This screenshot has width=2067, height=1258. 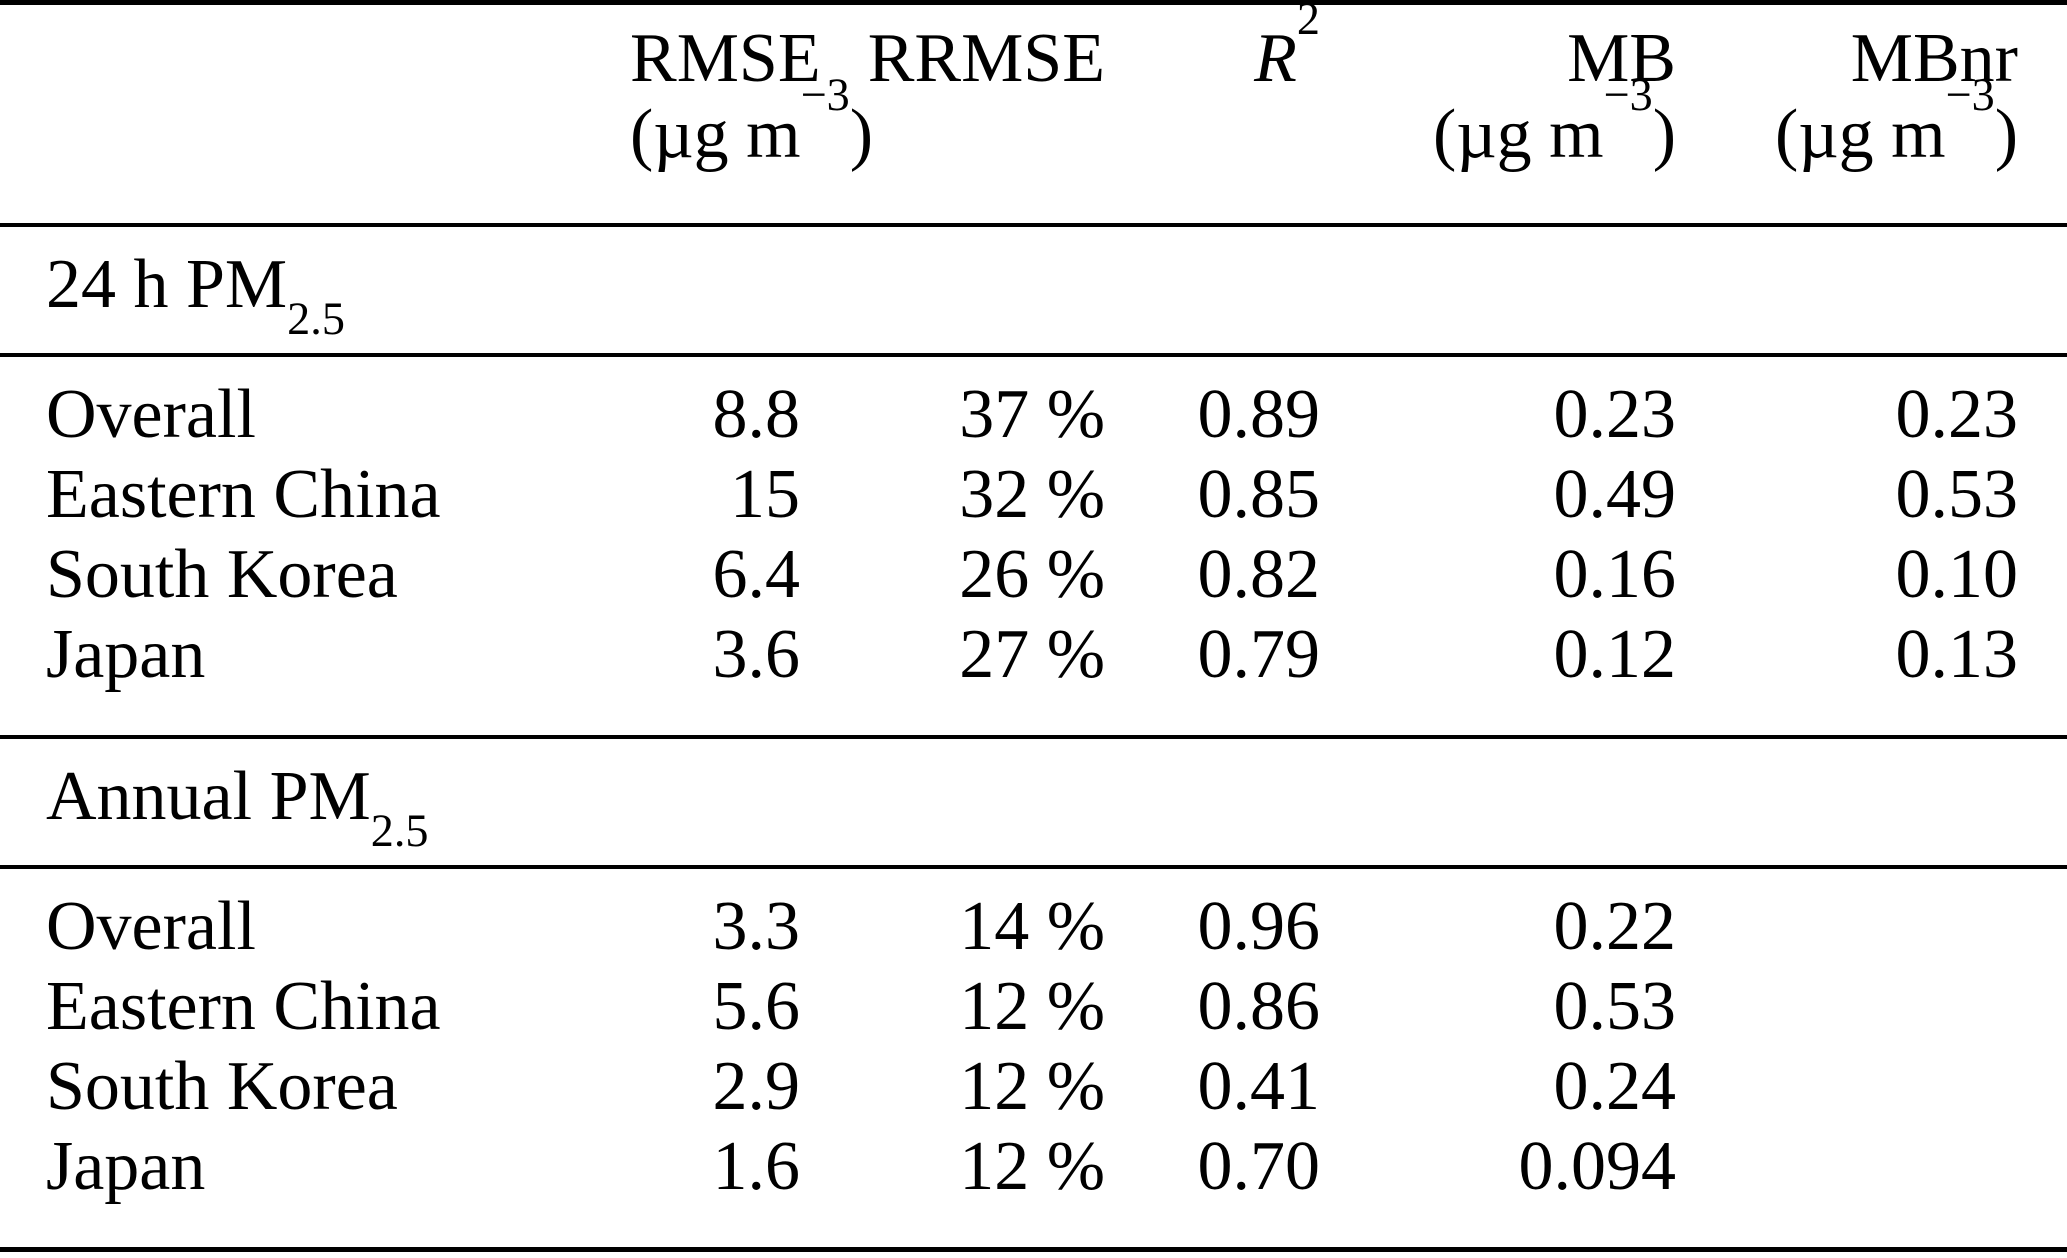 I want to click on table-row: Eastern China 5.6 12 % 0.86 0.53, so click(x=1033, y=1007).